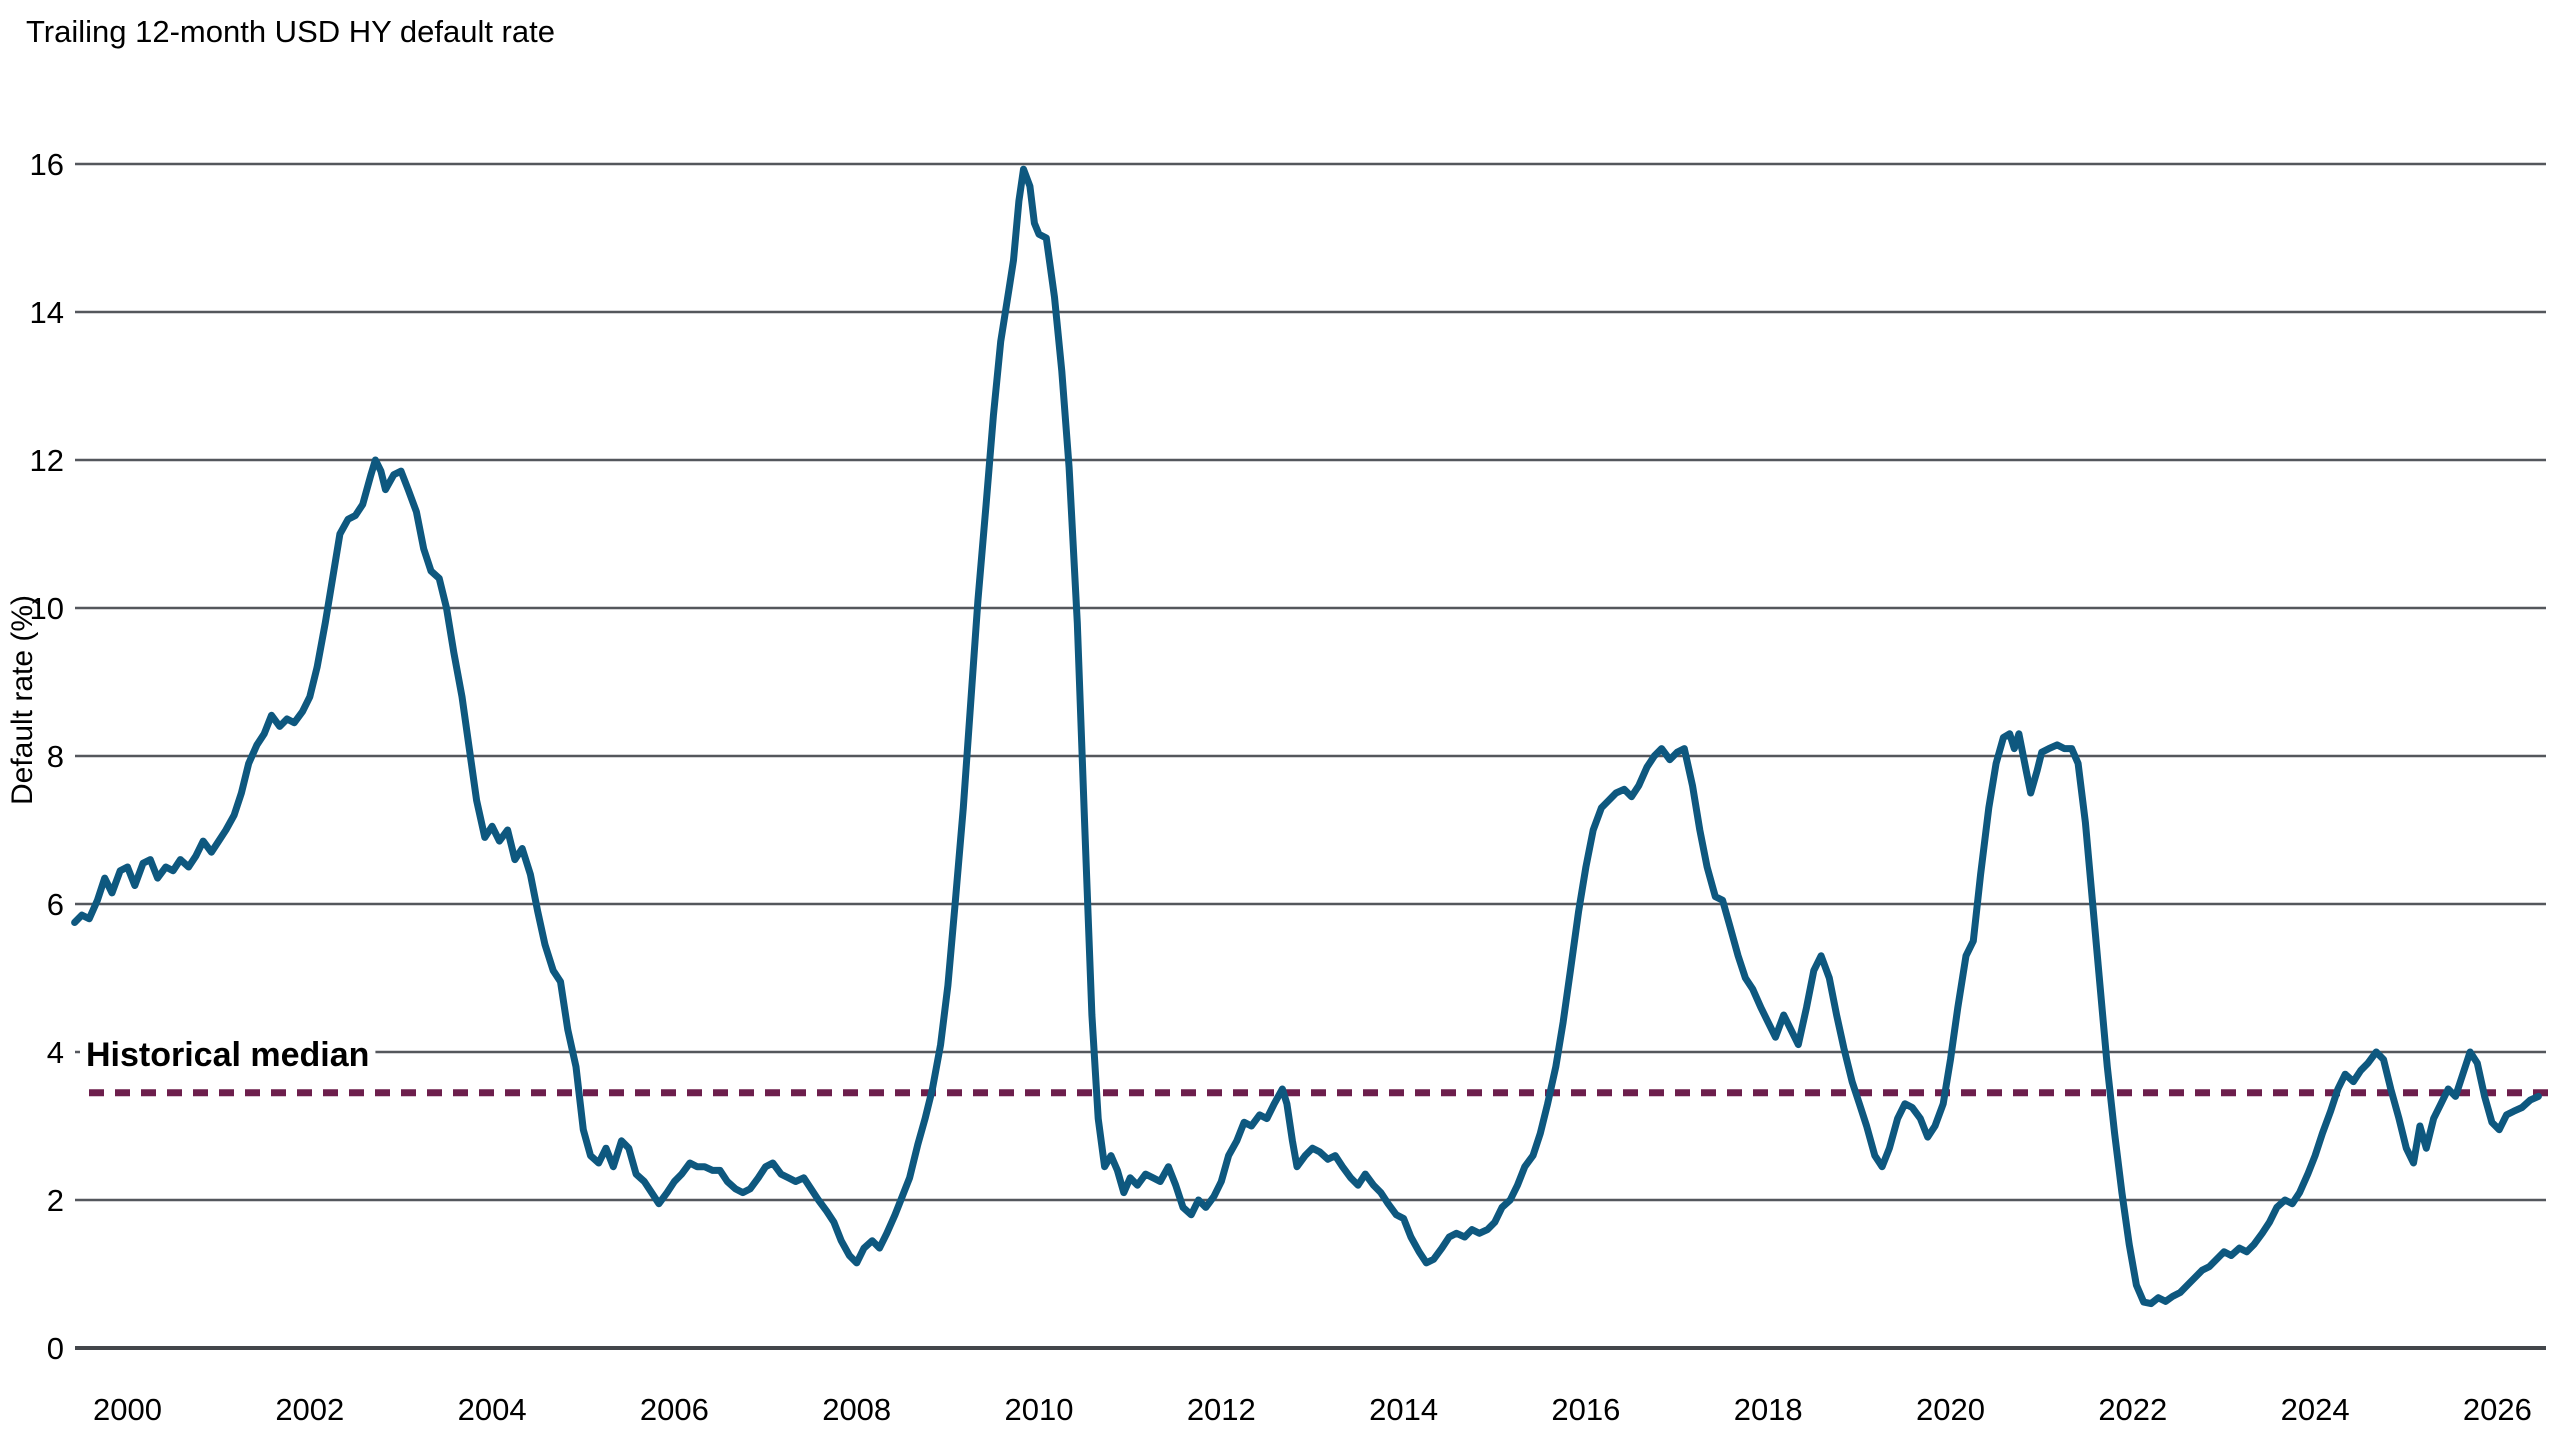 This screenshot has height=1440, width=2560. What do you see at coordinates (2132, 1409) in the screenshot?
I see `x-tick-label-2022: 2022` at bounding box center [2132, 1409].